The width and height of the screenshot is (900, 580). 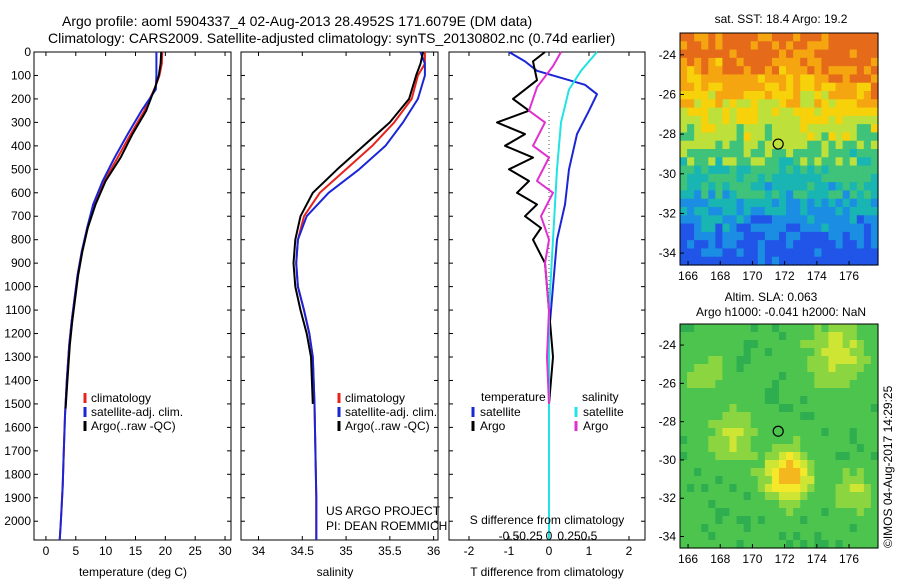 I want to click on legend-label: Argo, so click(x=493, y=426).